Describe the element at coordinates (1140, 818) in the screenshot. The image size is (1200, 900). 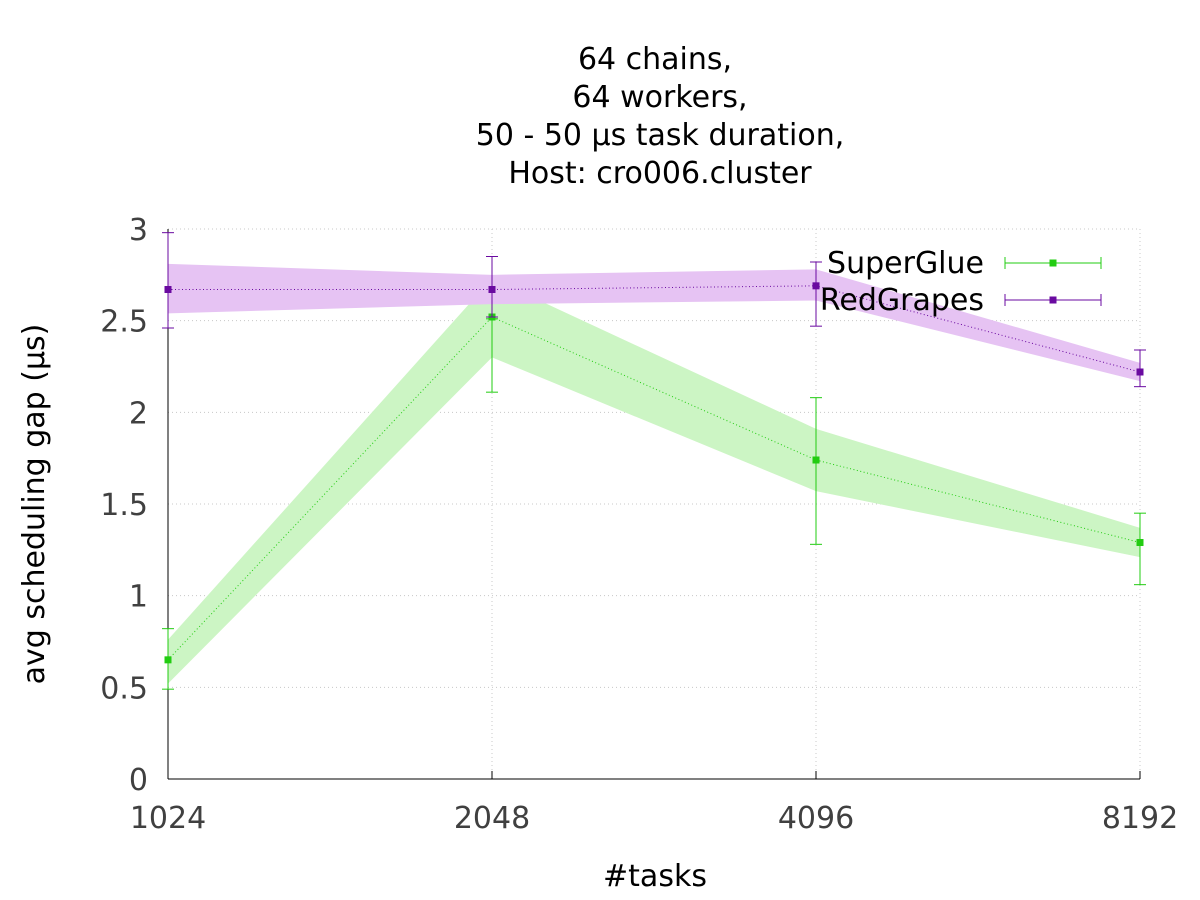
I see `x-tick-label: 8192` at that location.